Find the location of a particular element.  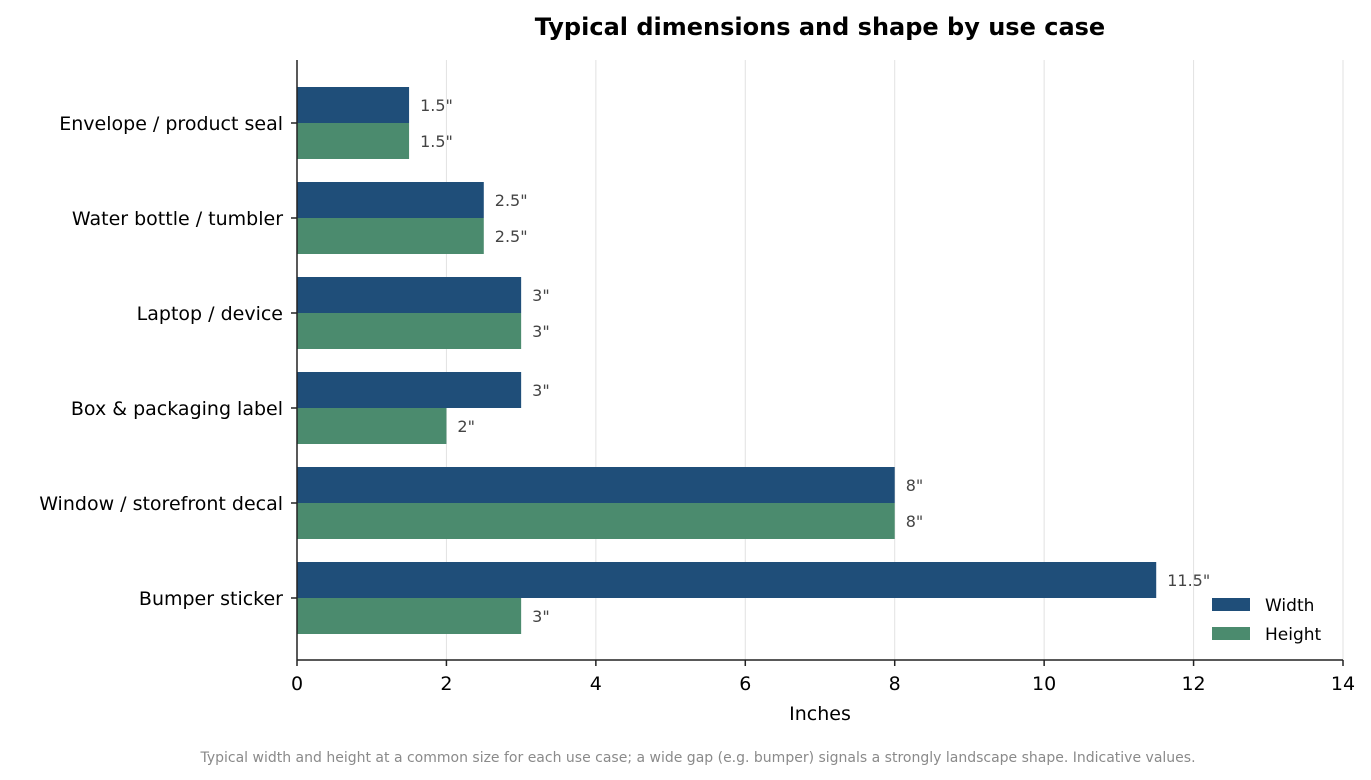

bar-height-envelope-product-seal is located at coordinates (353, 141).